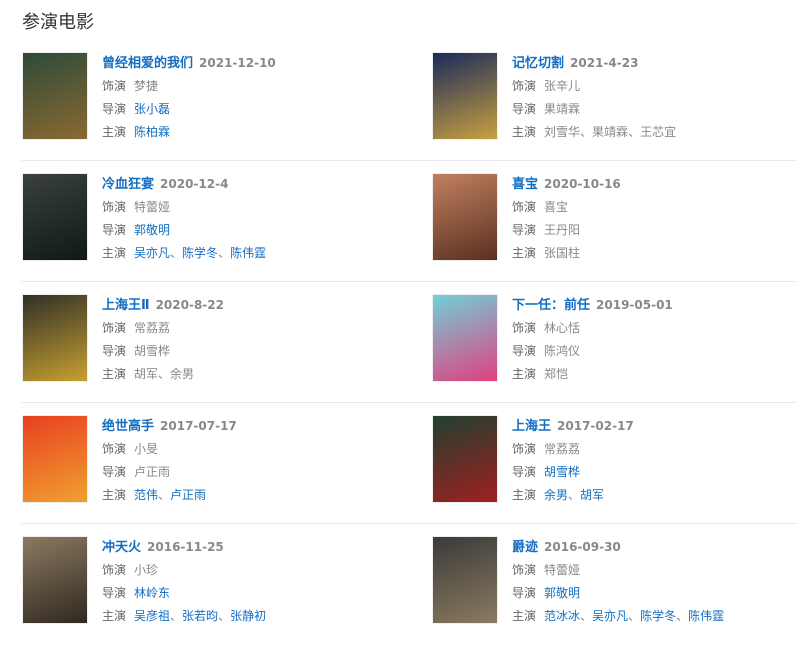 This screenshot has width=796, height=657. What do you see at coordinates (198, 426) in the screenshot?
I see `release-date: 2017-07-17` at bounding box center [198, 426].